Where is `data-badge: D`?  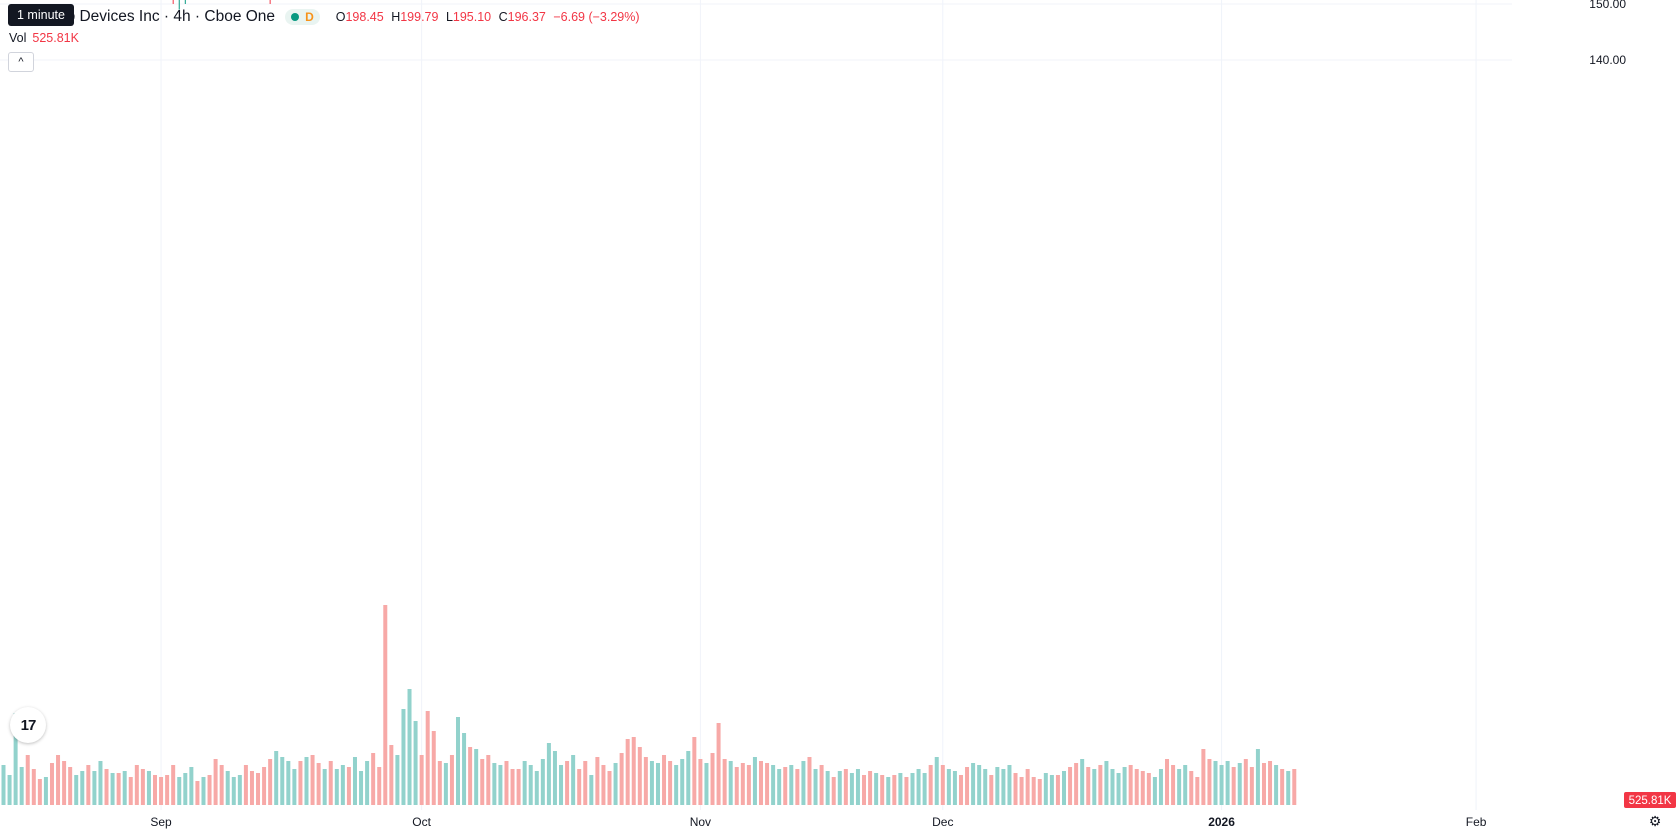
data-badge: D is located at coordinates (309, 17).